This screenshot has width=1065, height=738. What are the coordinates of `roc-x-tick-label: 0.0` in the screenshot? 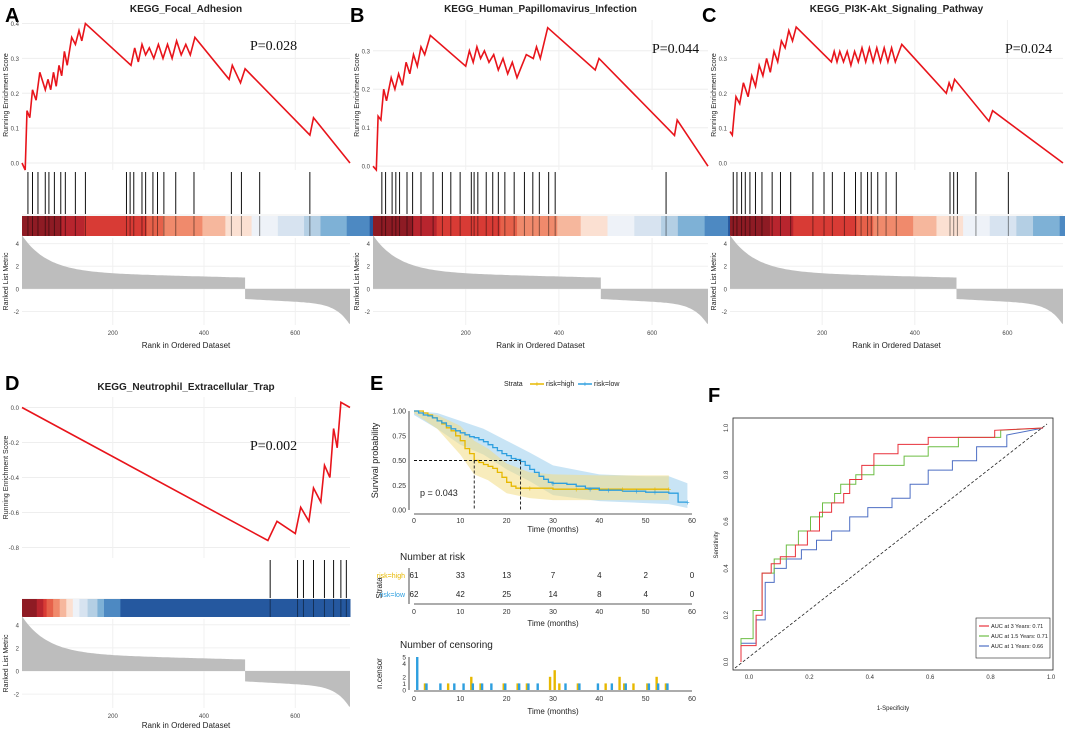 It's located at (749, 678).